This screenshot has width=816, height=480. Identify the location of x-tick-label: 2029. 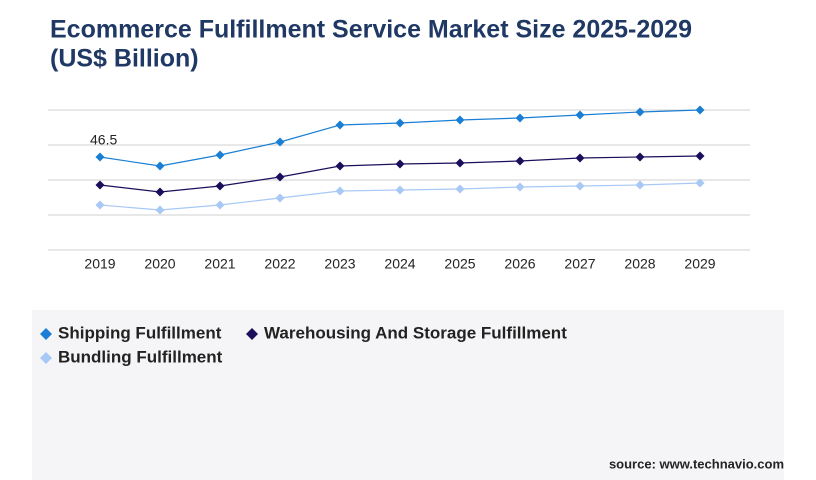
(699, 264).